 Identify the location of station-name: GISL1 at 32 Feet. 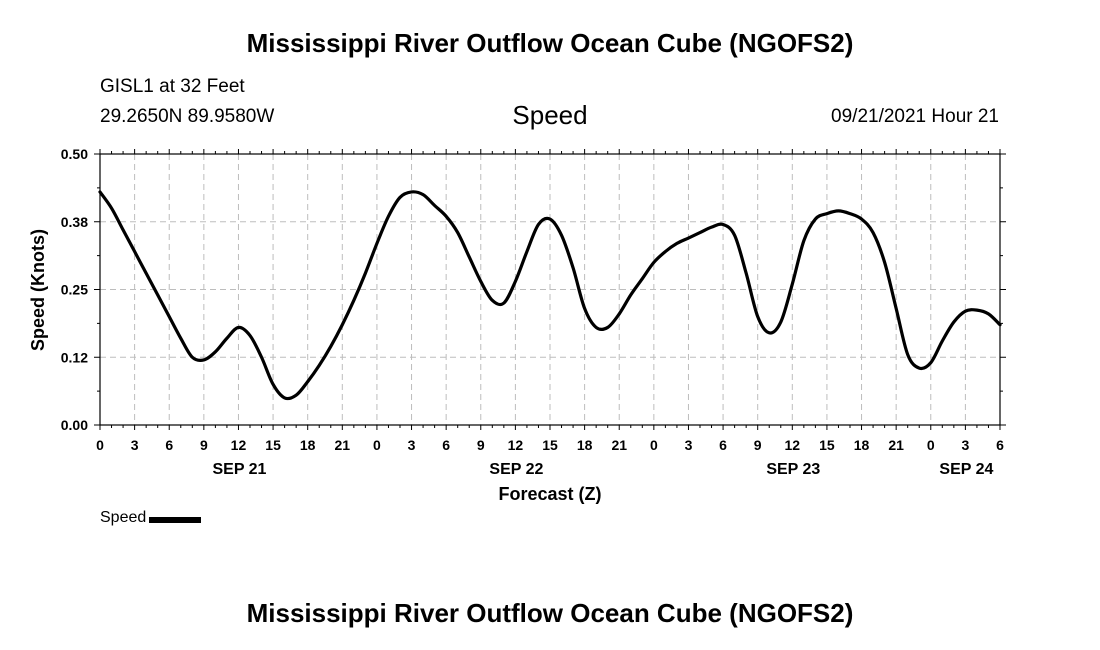
(172, 86).